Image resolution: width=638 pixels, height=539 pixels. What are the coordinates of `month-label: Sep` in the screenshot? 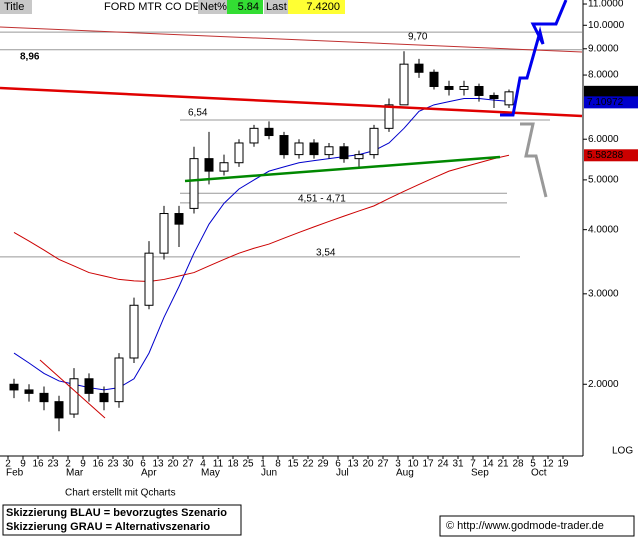 It's located at (480, 473).